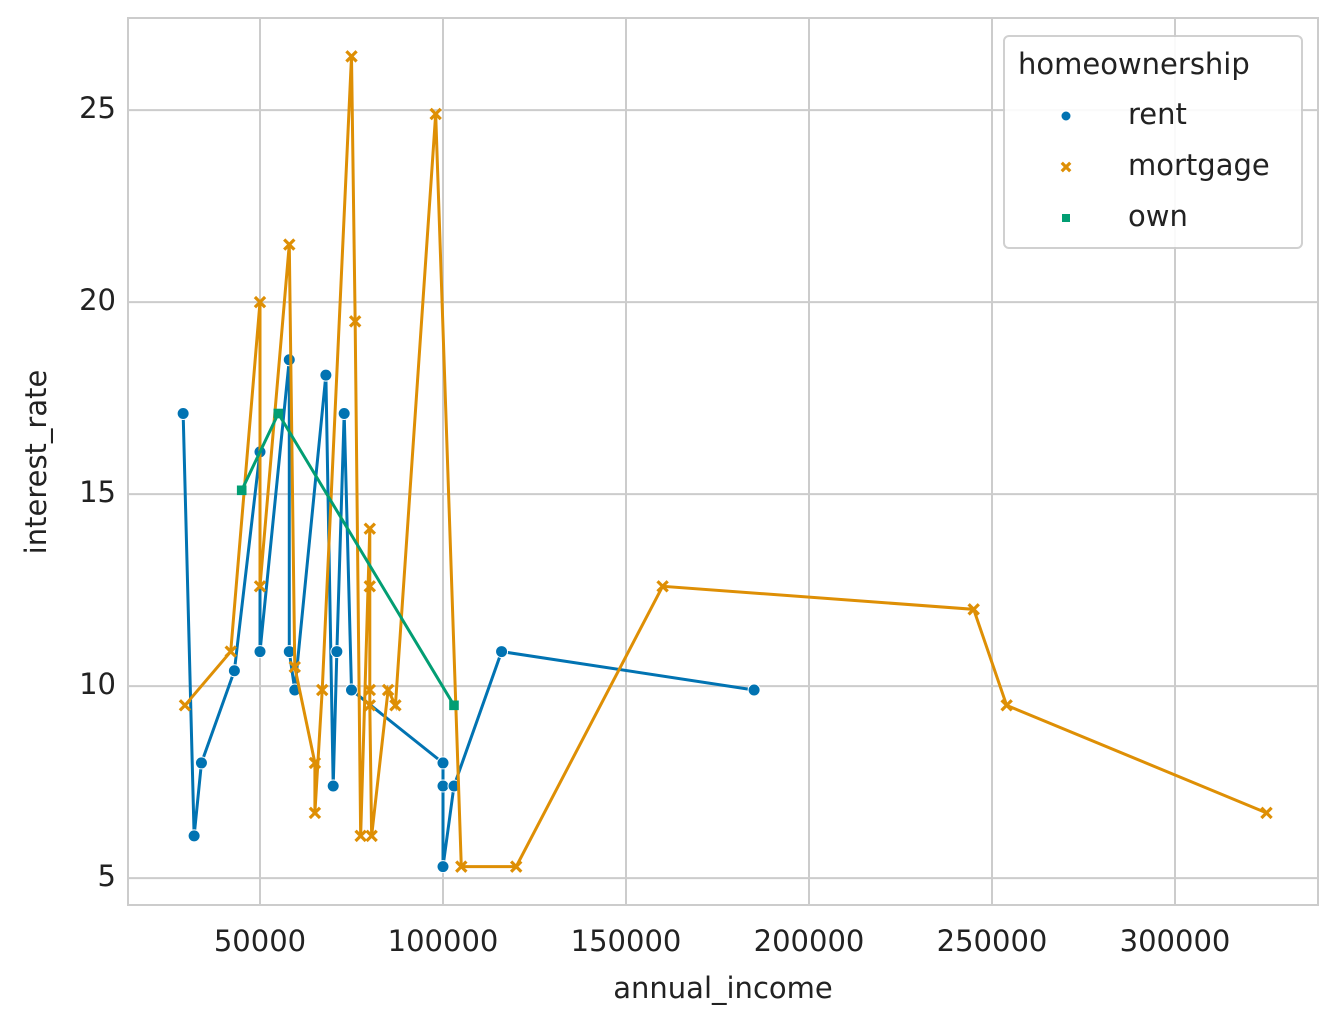  I want to click on legend: homeownership rent mortgage own, so click(1153, 142).